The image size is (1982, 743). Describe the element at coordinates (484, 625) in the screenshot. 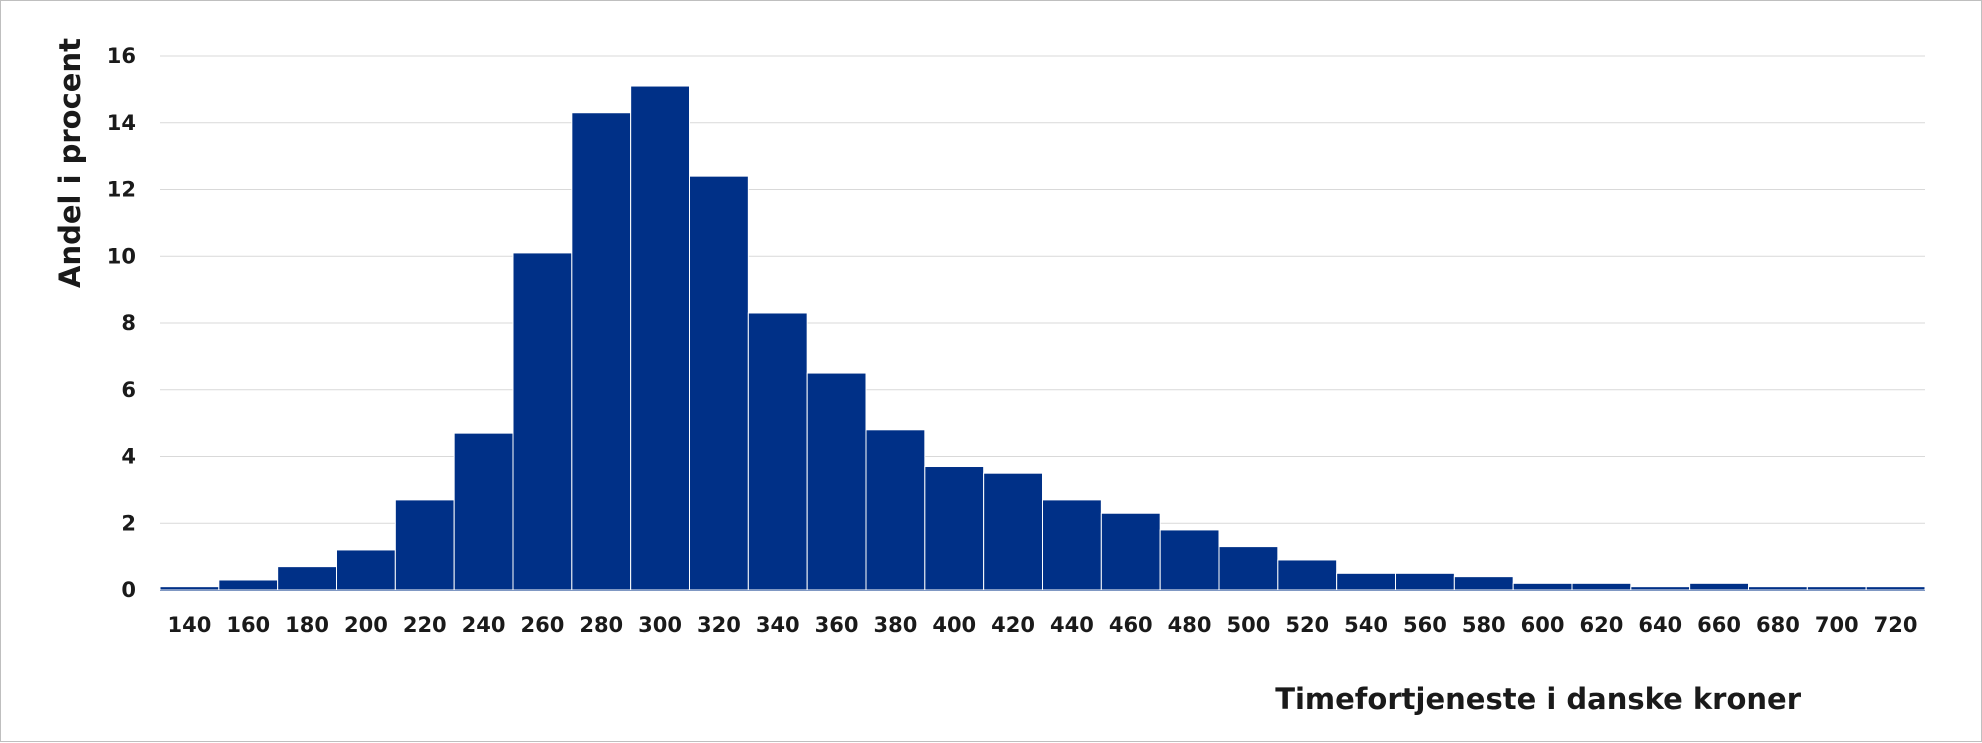

I see `x-tick-label: 240` at that location.